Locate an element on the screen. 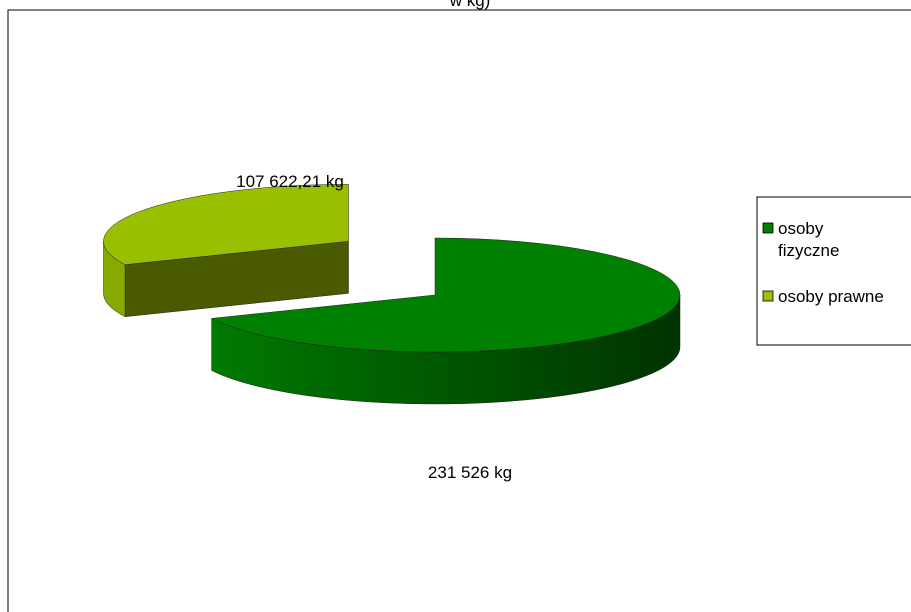 Image resolution: width=911 pixels, height=612 pixels. chart-title: w kg) is located at coordinates (470, 5).